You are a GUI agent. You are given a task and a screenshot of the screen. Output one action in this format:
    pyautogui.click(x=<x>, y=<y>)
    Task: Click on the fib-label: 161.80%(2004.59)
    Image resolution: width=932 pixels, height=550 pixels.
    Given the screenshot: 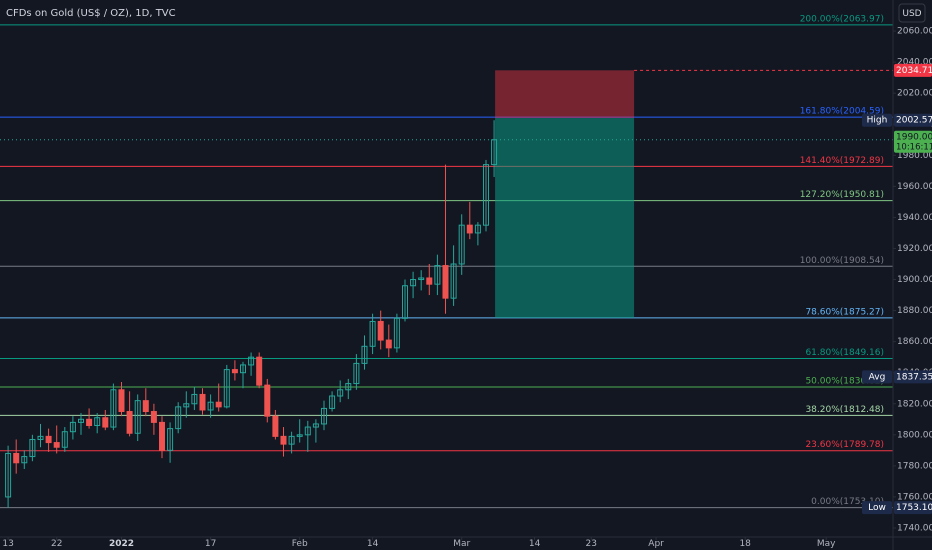 What is the action you would take?
    pyautogui.click(x=842, y=112)
    